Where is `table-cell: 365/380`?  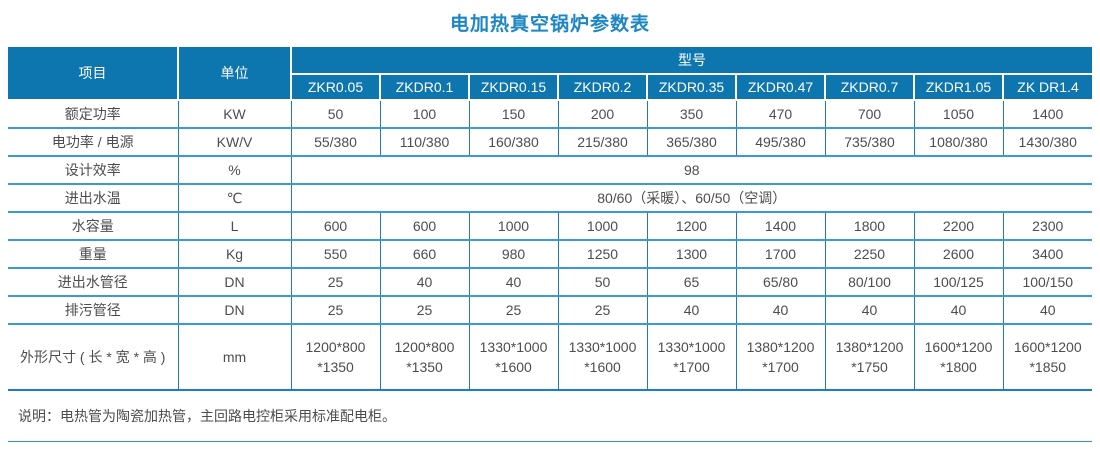 table-cell: 365/380 is located at coordinates (691, 142).